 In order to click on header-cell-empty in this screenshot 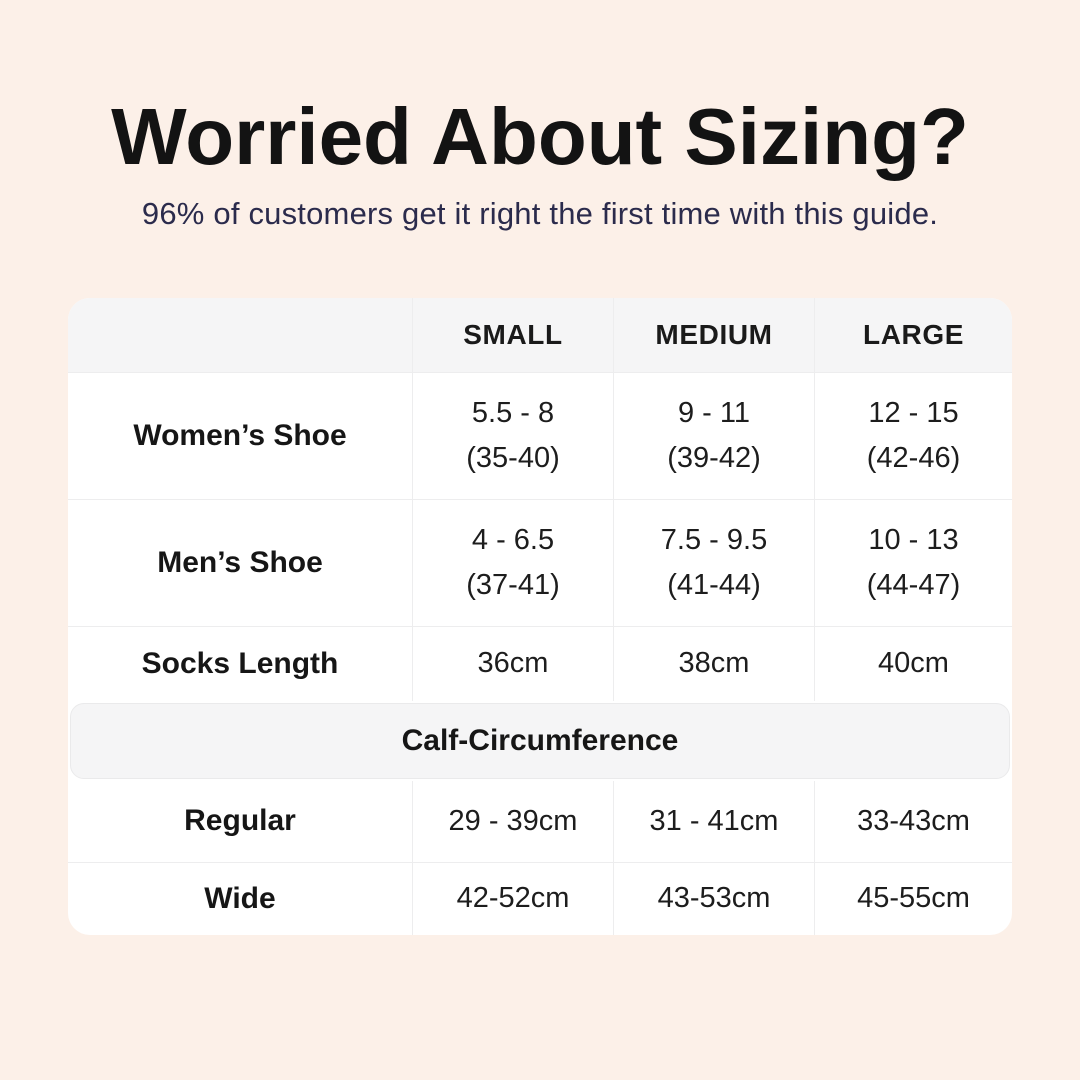, I will do `click(240, 335)`.